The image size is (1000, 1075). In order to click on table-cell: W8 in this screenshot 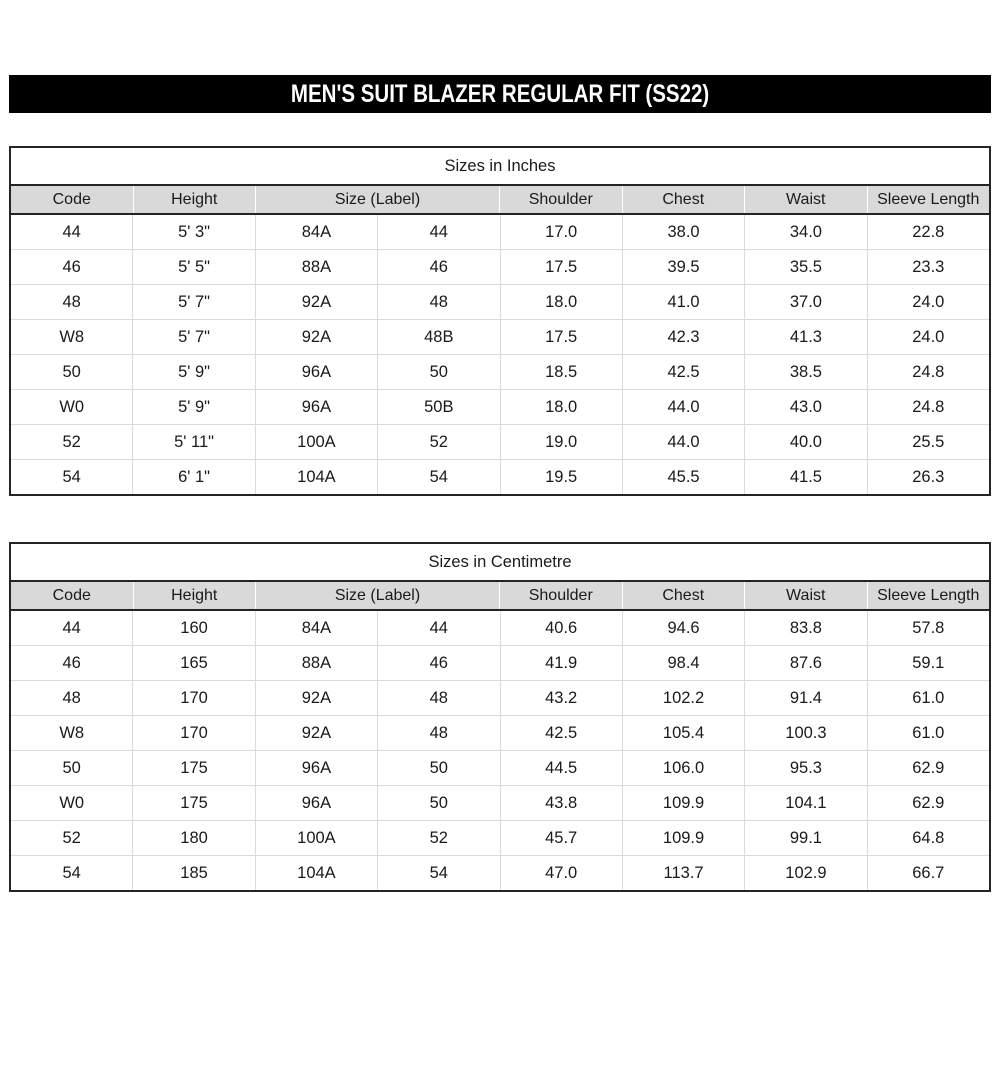, I will do `click(72, 336)`.